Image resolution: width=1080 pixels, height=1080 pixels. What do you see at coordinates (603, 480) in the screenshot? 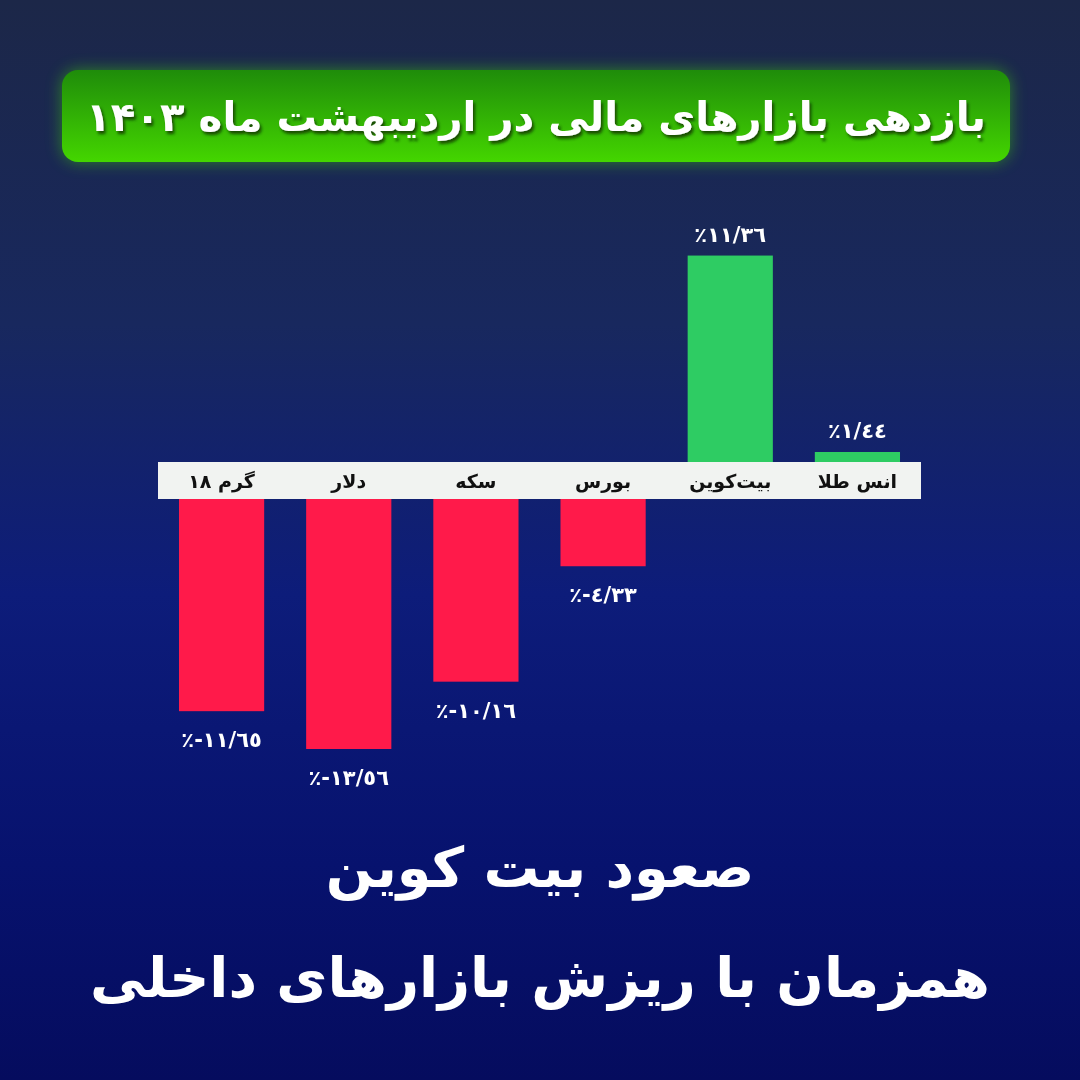
I see `category-label: بورس` at bounding box center [603, 480].